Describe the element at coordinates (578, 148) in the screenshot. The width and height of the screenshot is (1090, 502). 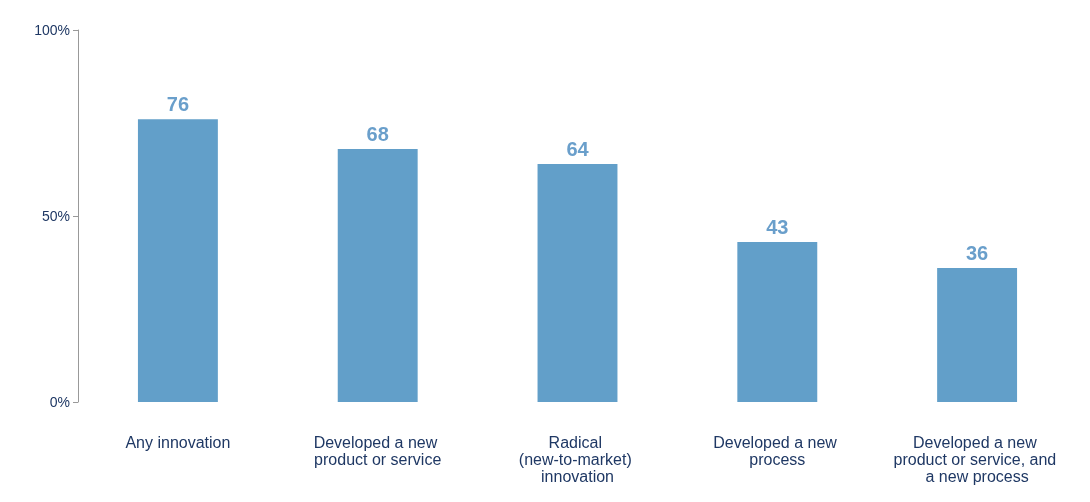
I see `data-label: 64` at that location.